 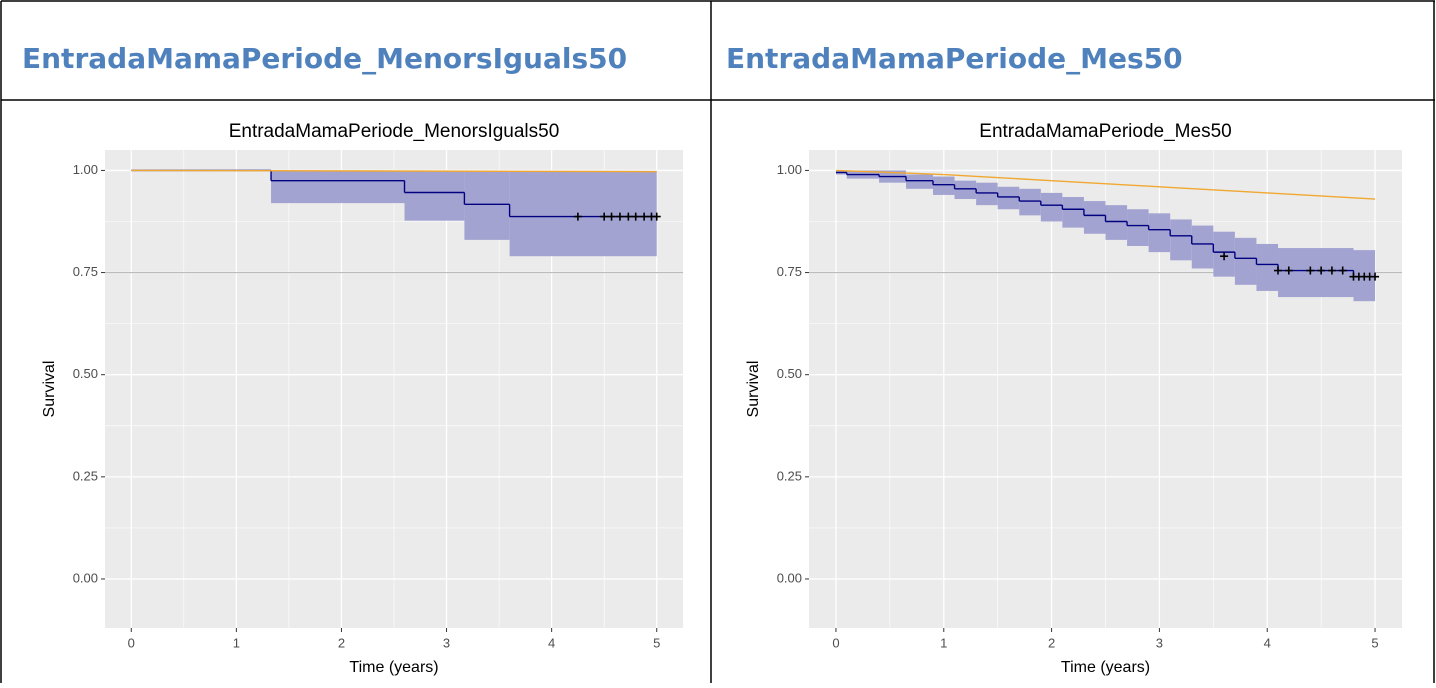 What do you see at coordinates (954, 58) in the screenshot?
I see `header-cell: EntradaMamaPeriode_Mes50` at bounding box center [954, 58].